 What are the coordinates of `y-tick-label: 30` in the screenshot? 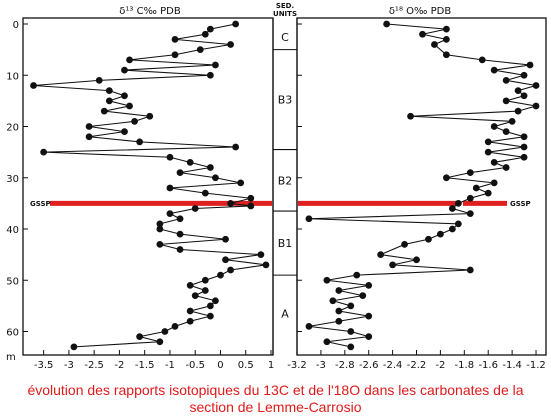 It's located at (12, 179).